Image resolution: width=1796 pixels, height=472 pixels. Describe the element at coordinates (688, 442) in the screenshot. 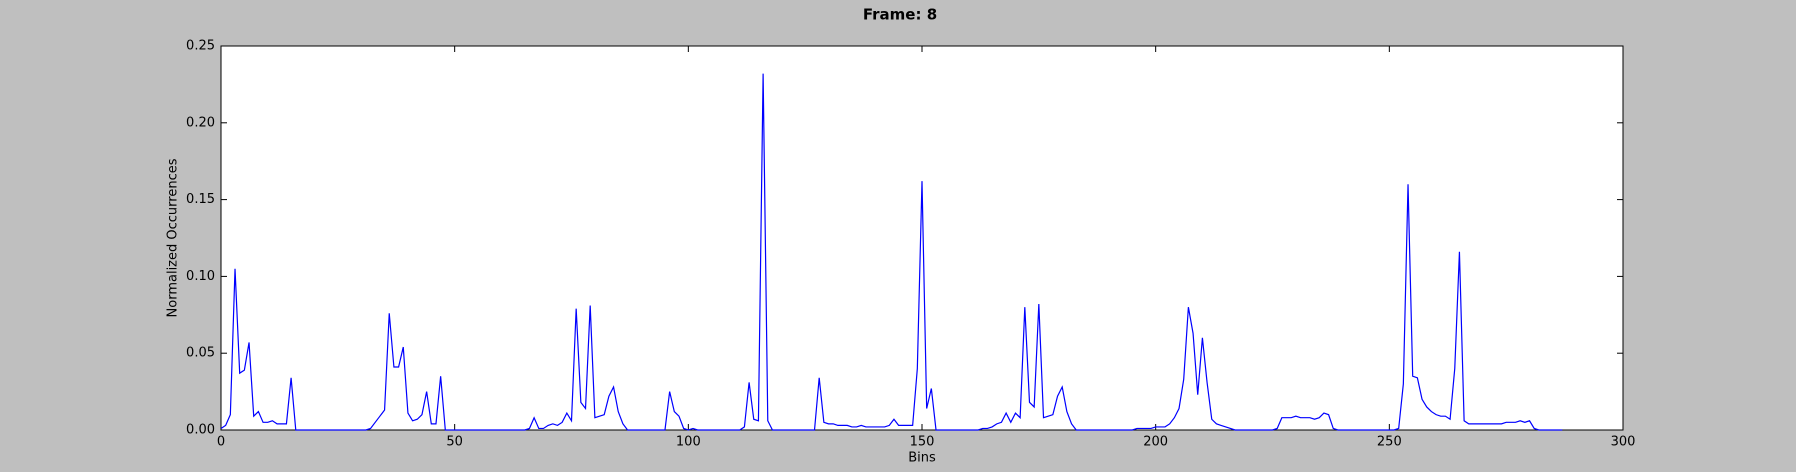

I see `x-tick-label: 100` at that location.